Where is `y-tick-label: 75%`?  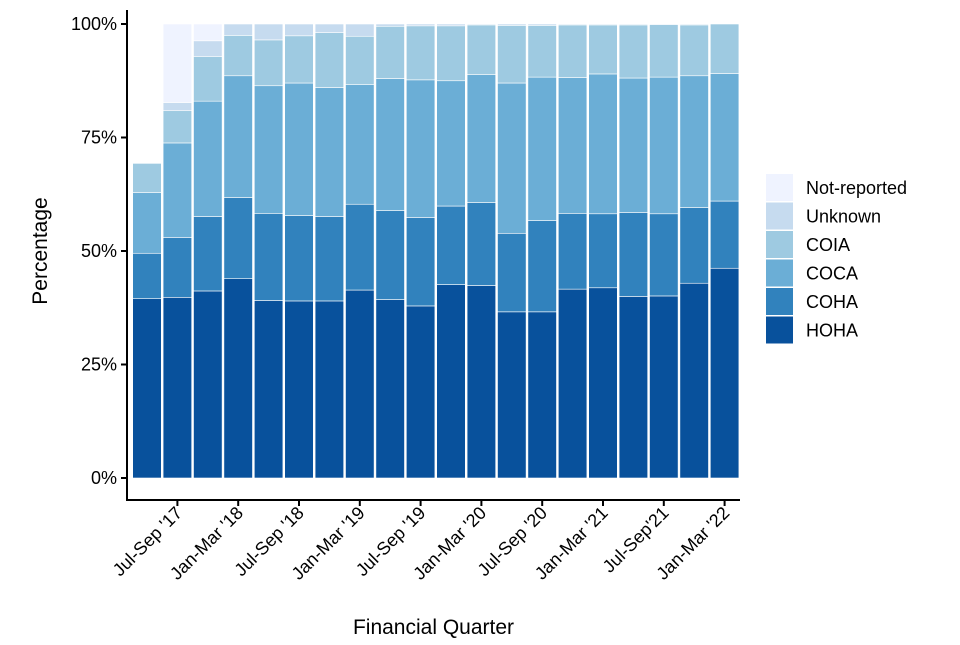
y-tick-label: 75% is located at coordinates (99, 138).